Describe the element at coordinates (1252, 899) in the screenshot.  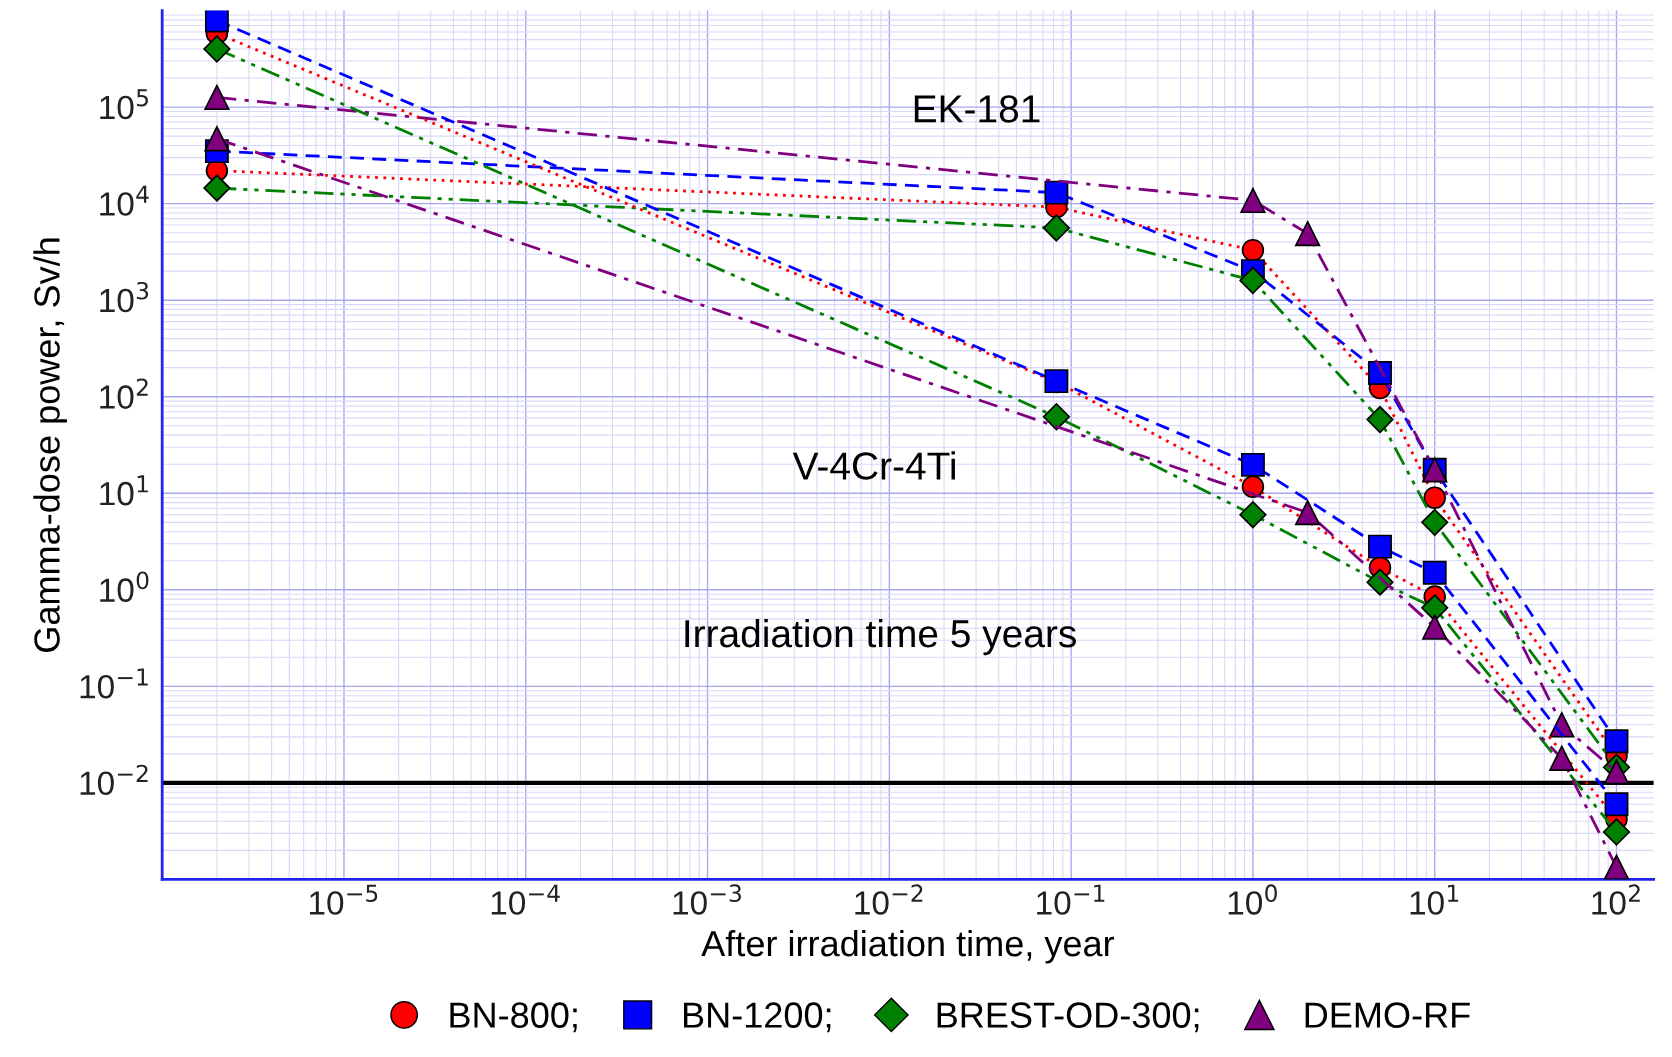
I see `x-tick-label: 10$^{0}$` at that location.